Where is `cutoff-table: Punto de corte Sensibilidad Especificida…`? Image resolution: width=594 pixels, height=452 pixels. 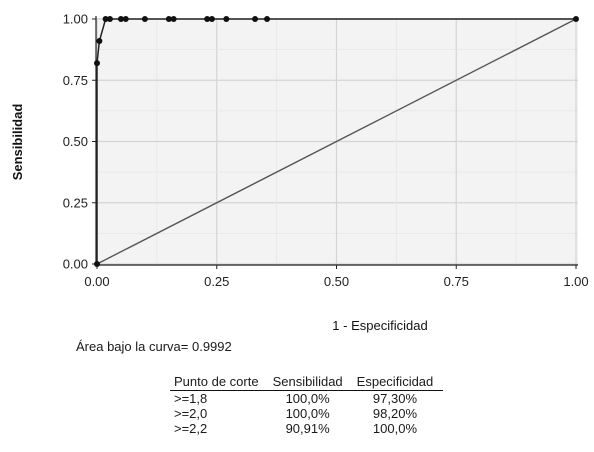
cutoff-table: Punto de corte Sensibilidad Especificida… is located at coordinates (307, 405).